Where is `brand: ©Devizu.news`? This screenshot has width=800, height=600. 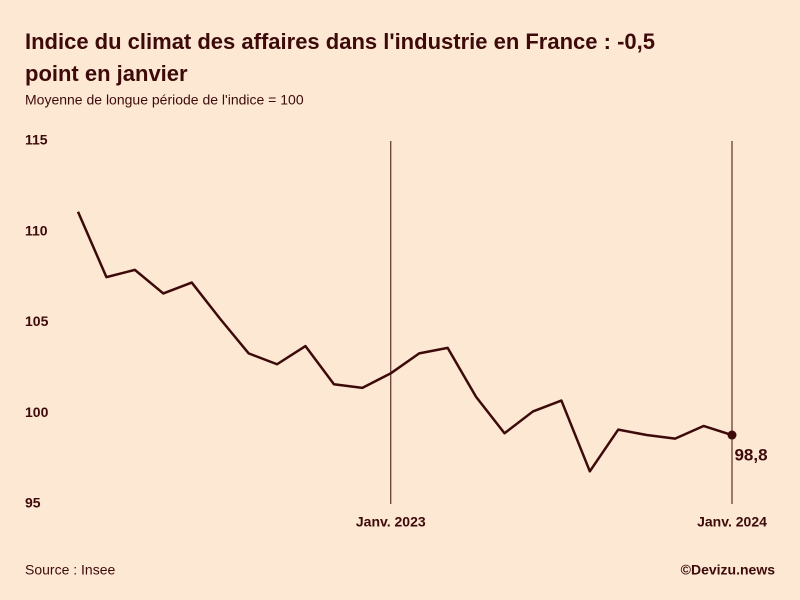
brand: ©Devizu.news is located at coordinates (728, 570).